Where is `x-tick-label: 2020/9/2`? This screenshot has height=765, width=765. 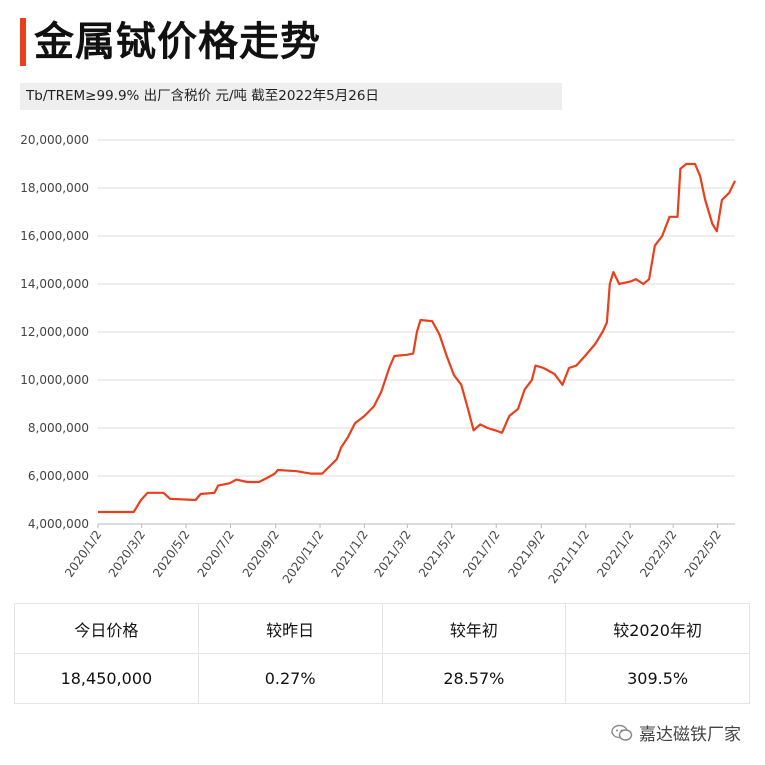
x-tick-label: 2020/9/2 is located at coordinates (261, 554).